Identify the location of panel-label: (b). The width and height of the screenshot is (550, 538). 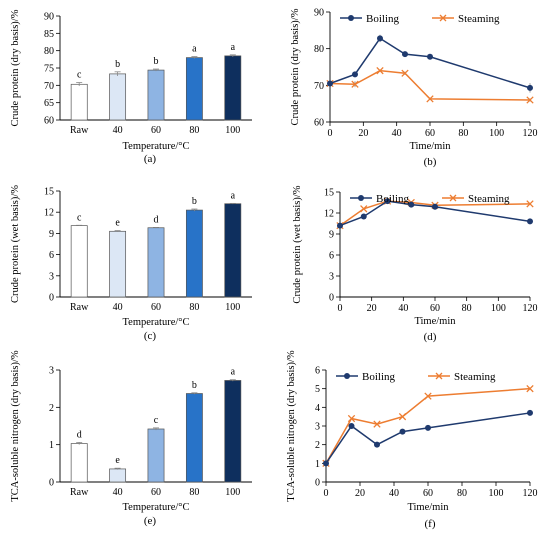
(430, 162).